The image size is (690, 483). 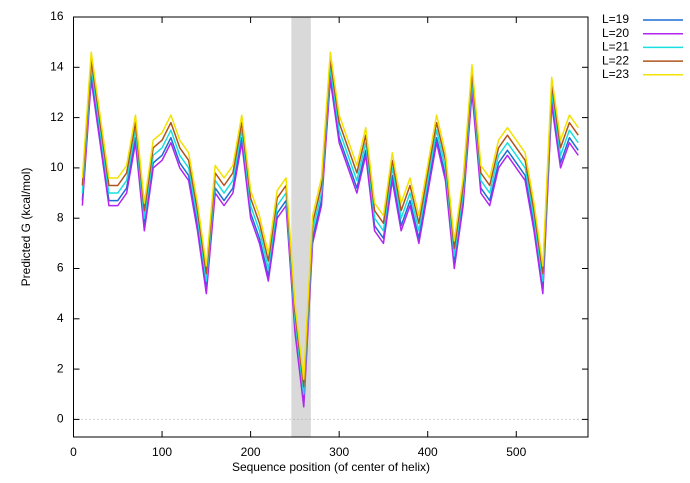 I want to click on y-tick-label: 4, so click(x=60, y=318).